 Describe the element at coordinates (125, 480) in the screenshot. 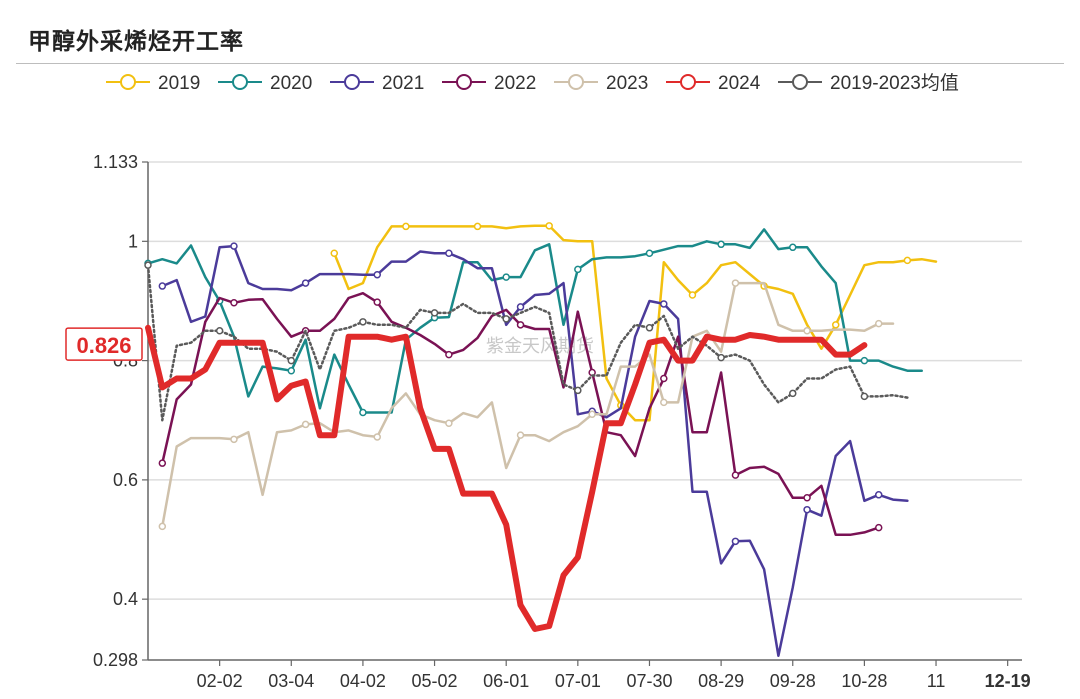

I see `y-tick-label: 0.6` at that location.